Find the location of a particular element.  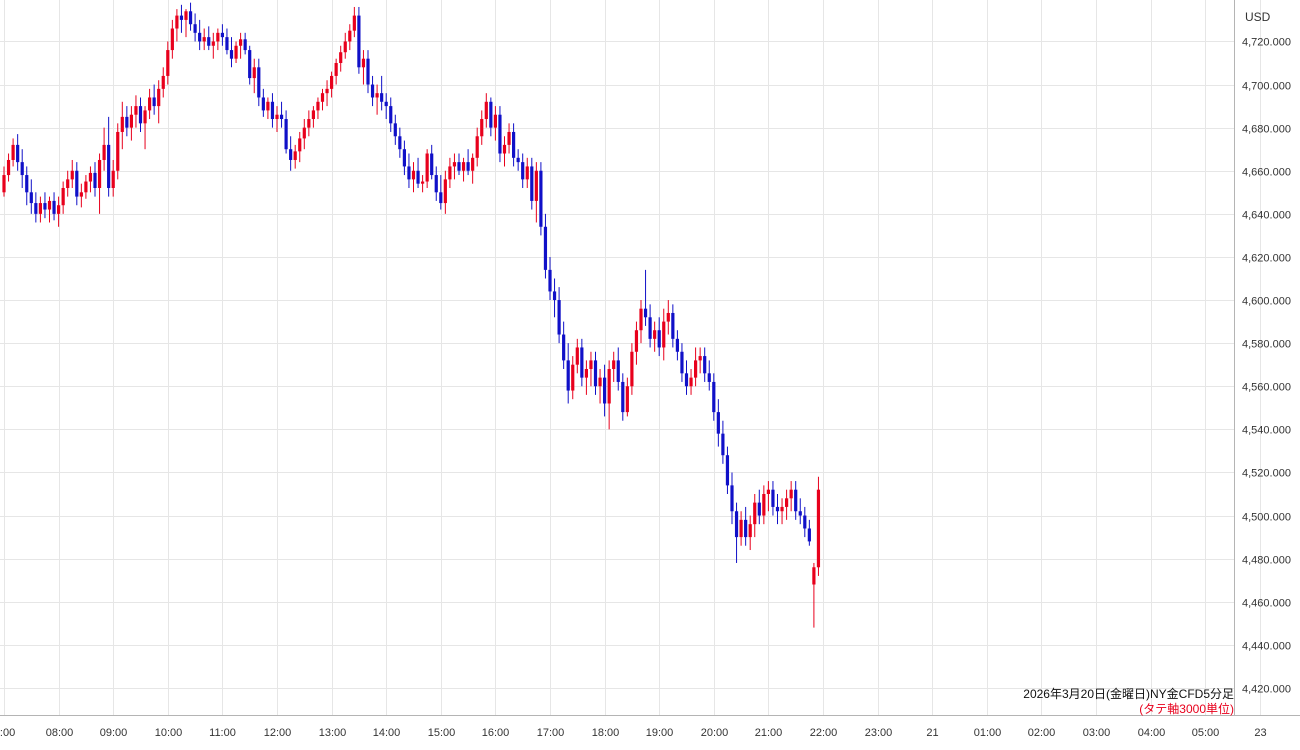

x-tick-label: 11:00 is located at coordinates (222, 733).